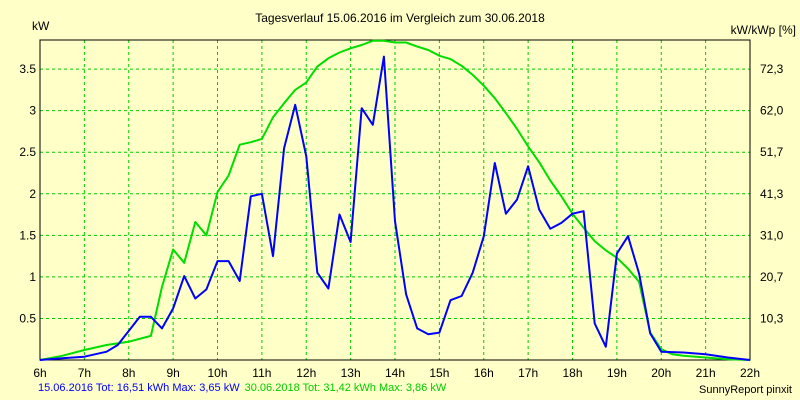 The image size is (800, 400). I want to click on y-tick-label: 3, so click(32, 111).